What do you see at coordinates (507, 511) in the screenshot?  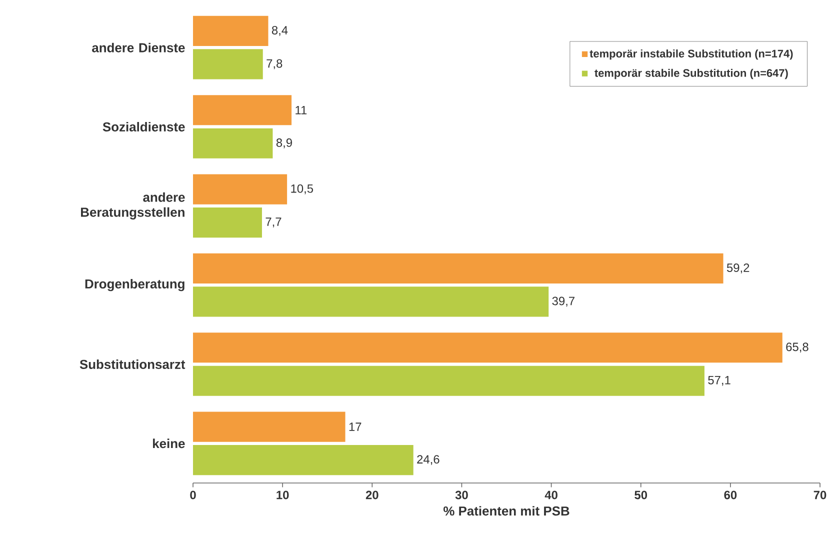 I see `x-axis-title: % Patienten mit PSB` at bounding box center [507, 511].